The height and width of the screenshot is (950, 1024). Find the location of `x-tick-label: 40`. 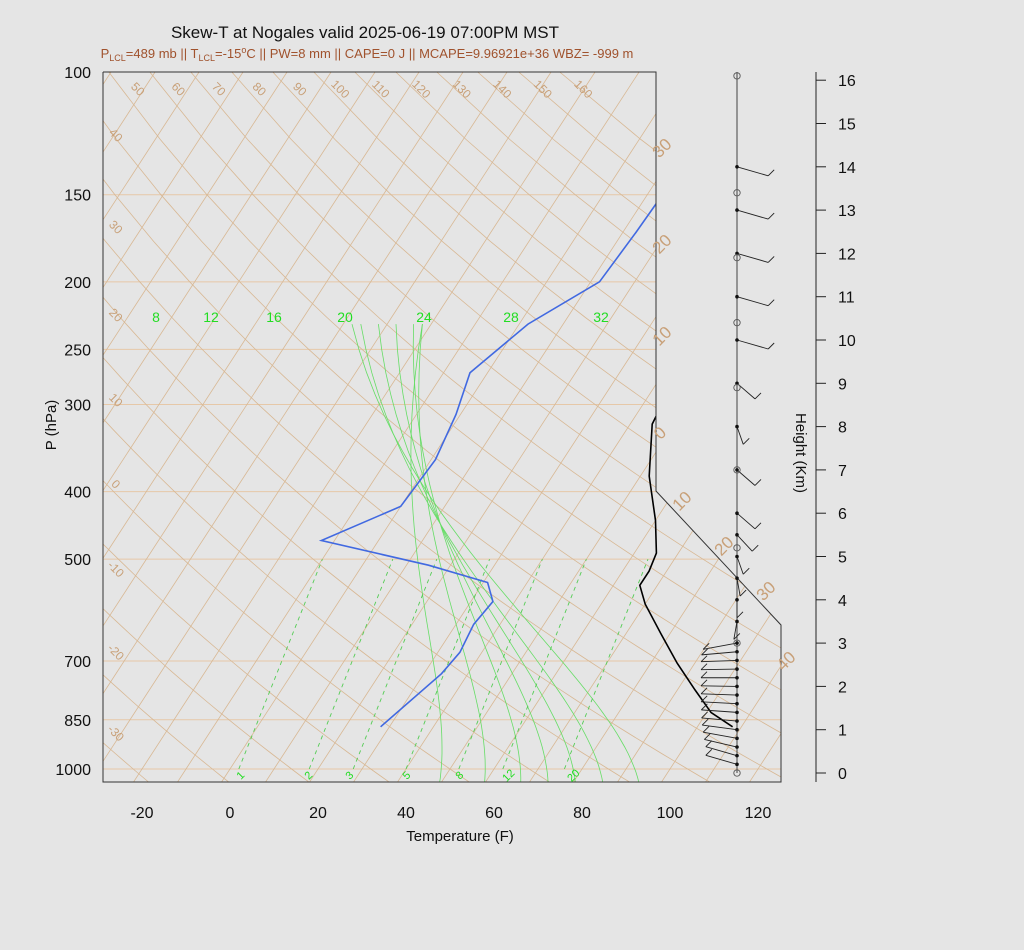

x-tick-label: 40 is located at coordinates (406, 813).